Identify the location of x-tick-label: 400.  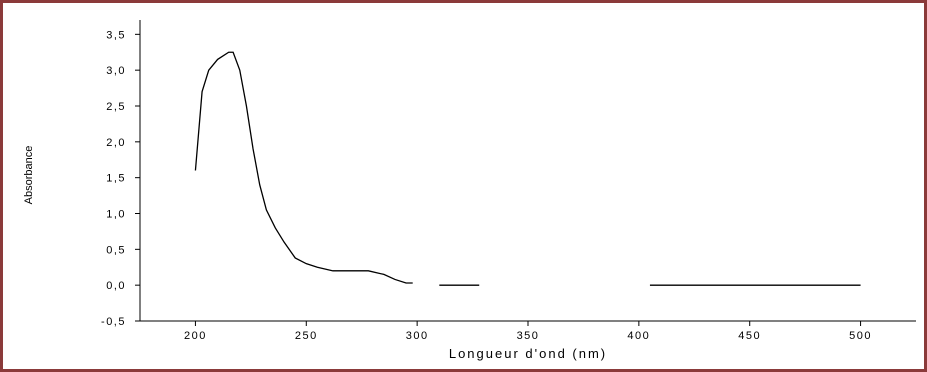
(638, 336).